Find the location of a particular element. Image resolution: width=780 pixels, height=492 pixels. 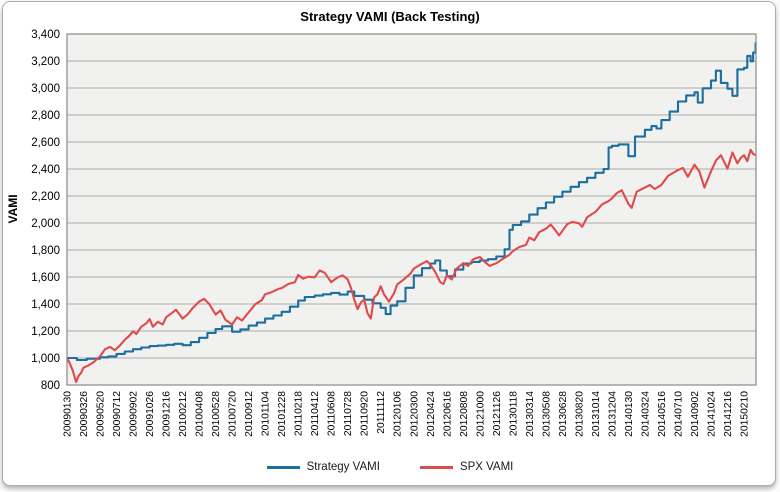

x-tick-label: 20110920 is located at coordinates (365, 413).